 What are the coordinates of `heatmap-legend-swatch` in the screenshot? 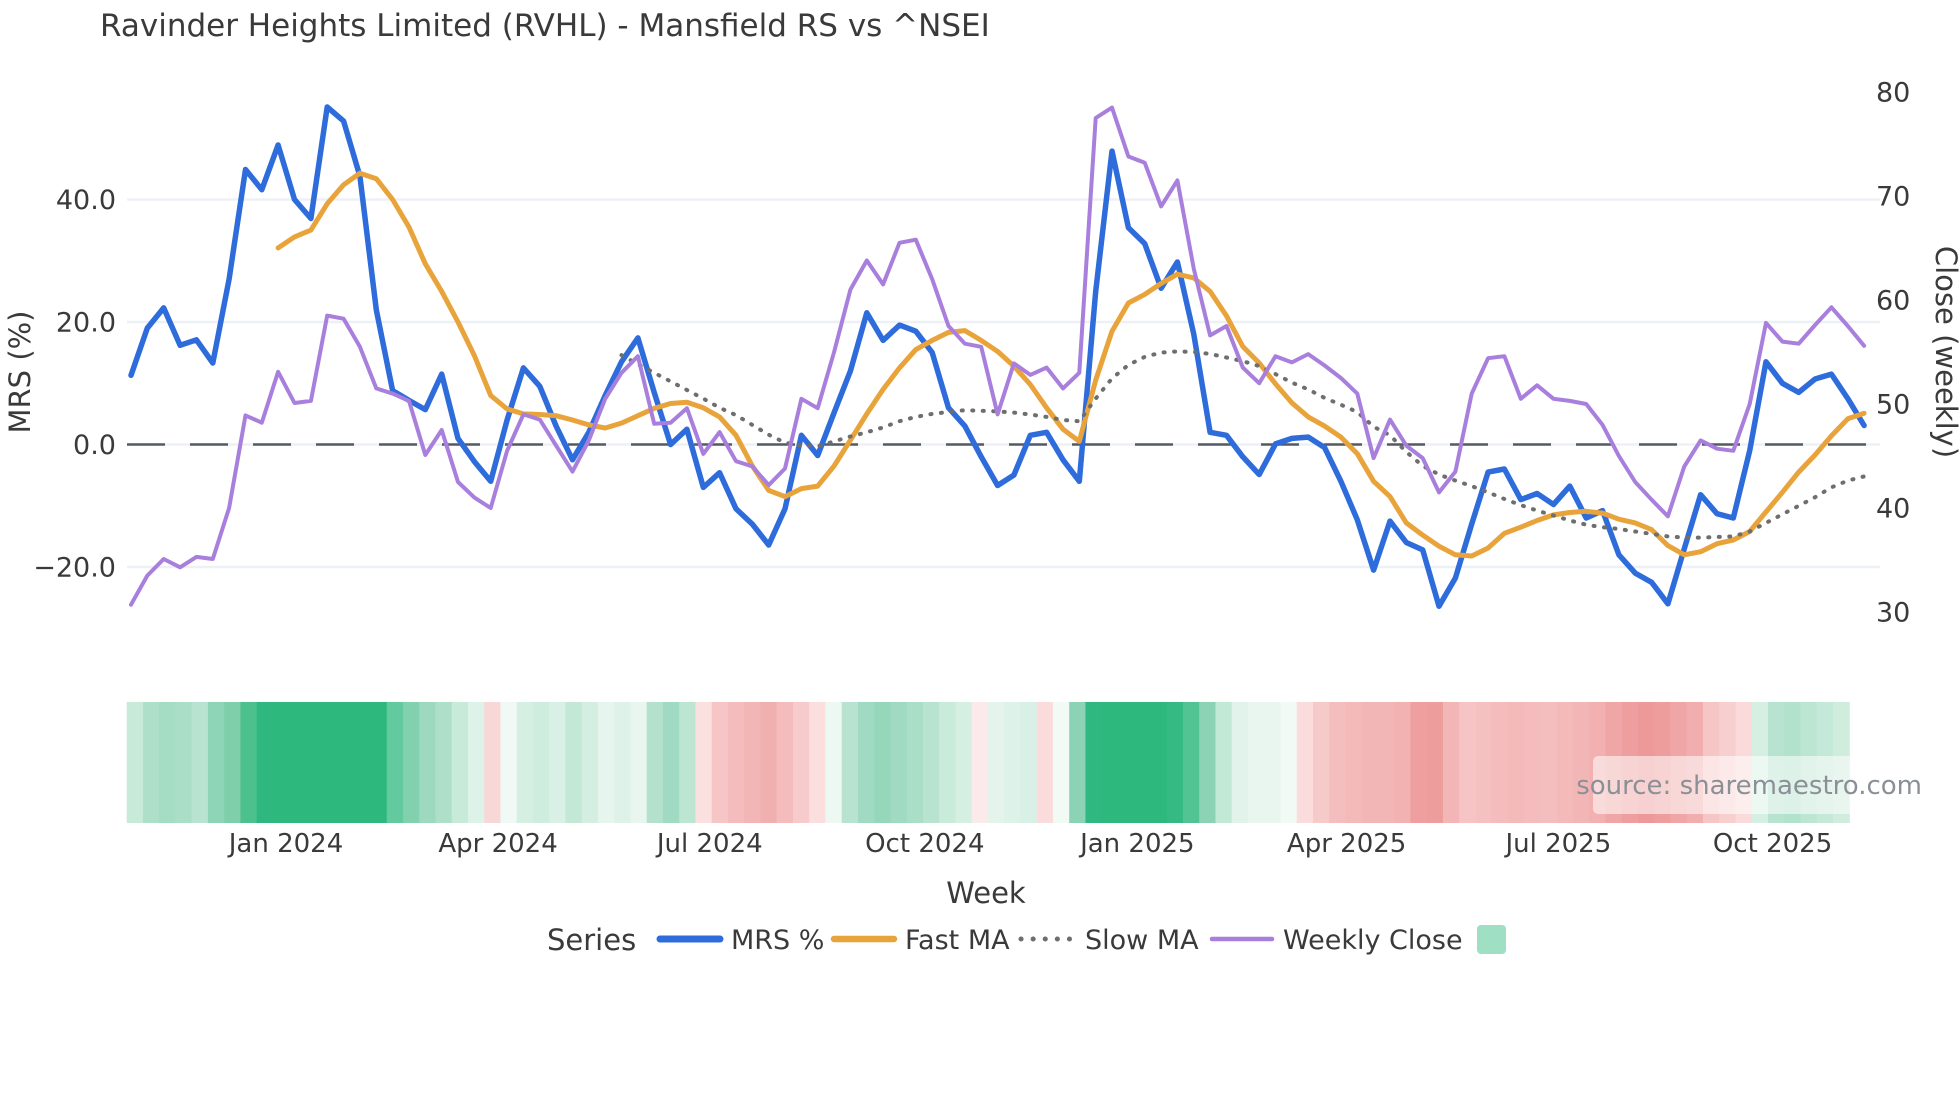 It's located at (1491, 939).